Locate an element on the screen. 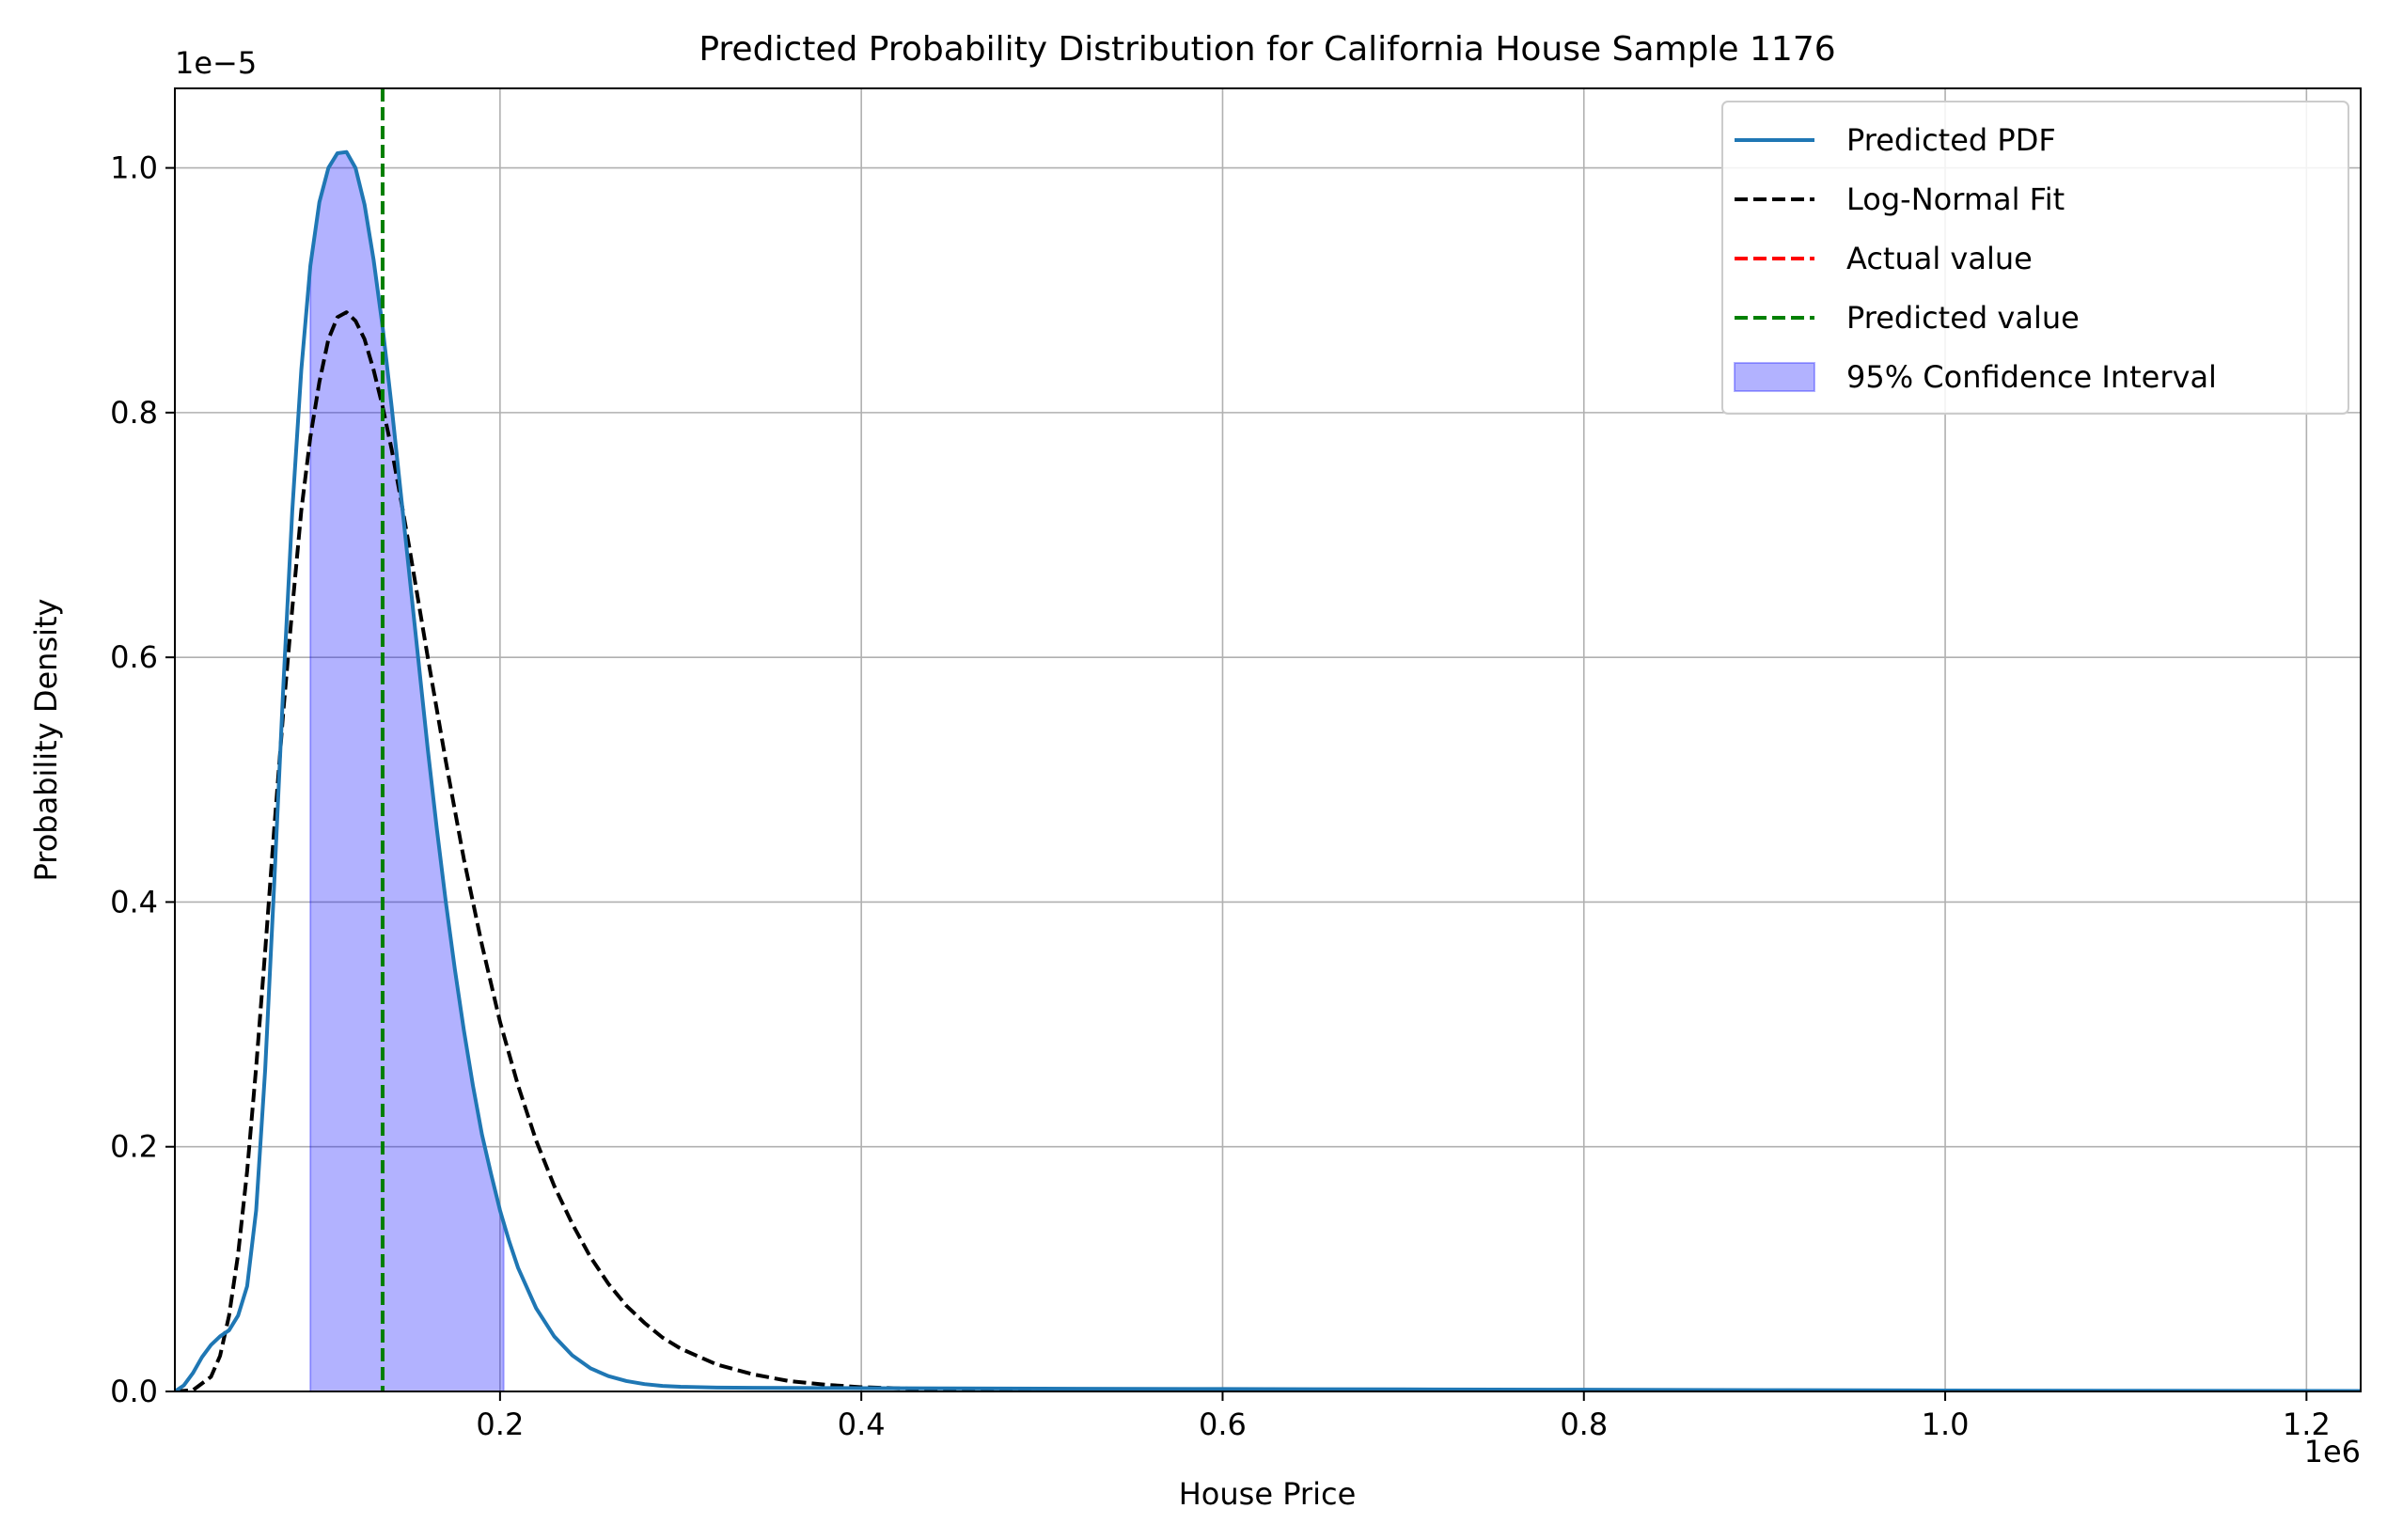  legend-label-log-normal-fit: Log-Normal Fit is located at coordinates (1955, 199).